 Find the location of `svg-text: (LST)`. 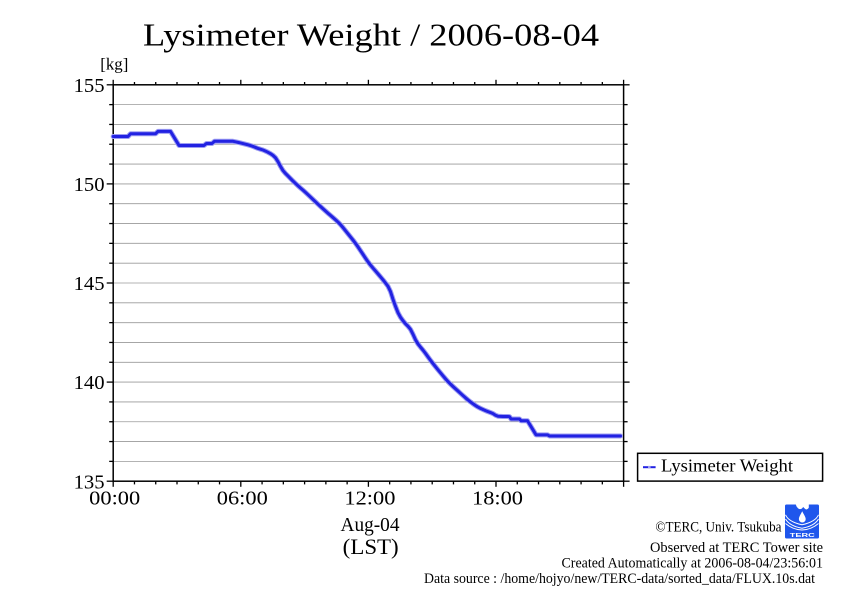

svg-text: (LST) is located at coordinates (371, 546).